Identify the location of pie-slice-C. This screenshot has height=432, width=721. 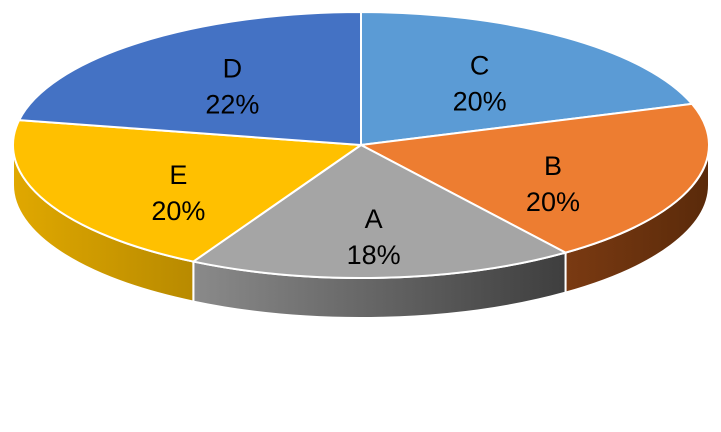
(526, 78).